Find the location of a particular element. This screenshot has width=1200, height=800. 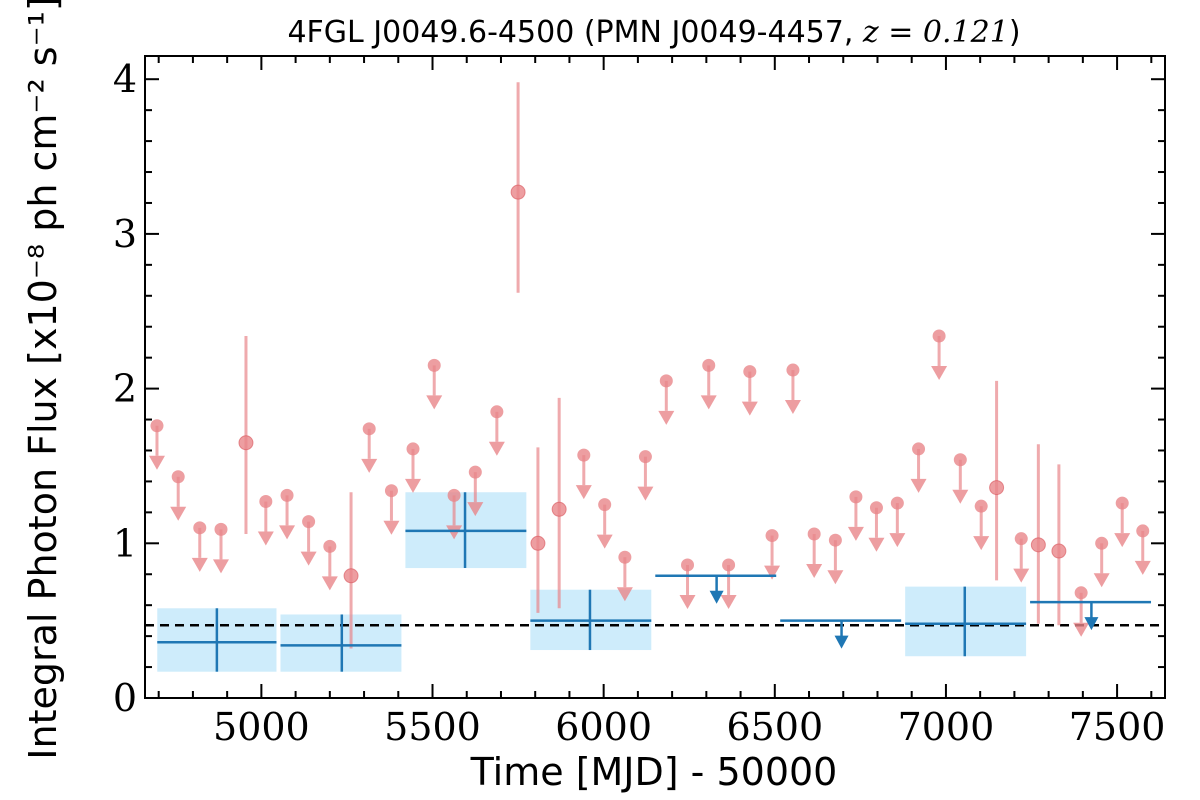

y-tick-label-0: 0 is located at coordinates (125, 698).